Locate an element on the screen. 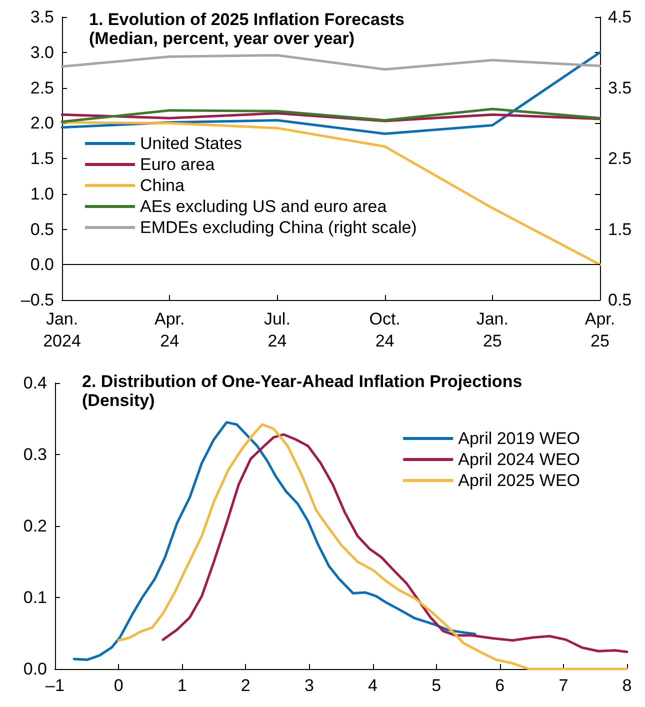 The width and height of the screenshot is (645, 707). x-tick-label: 7 is located at coordinates (563, 685).